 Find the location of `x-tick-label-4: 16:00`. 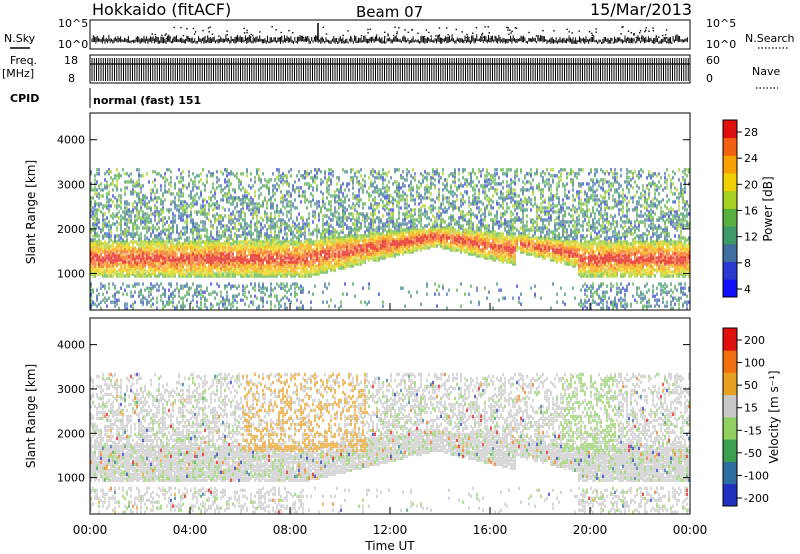

x-tick-label-4: 16:00 is located at coordinates (490, 530).